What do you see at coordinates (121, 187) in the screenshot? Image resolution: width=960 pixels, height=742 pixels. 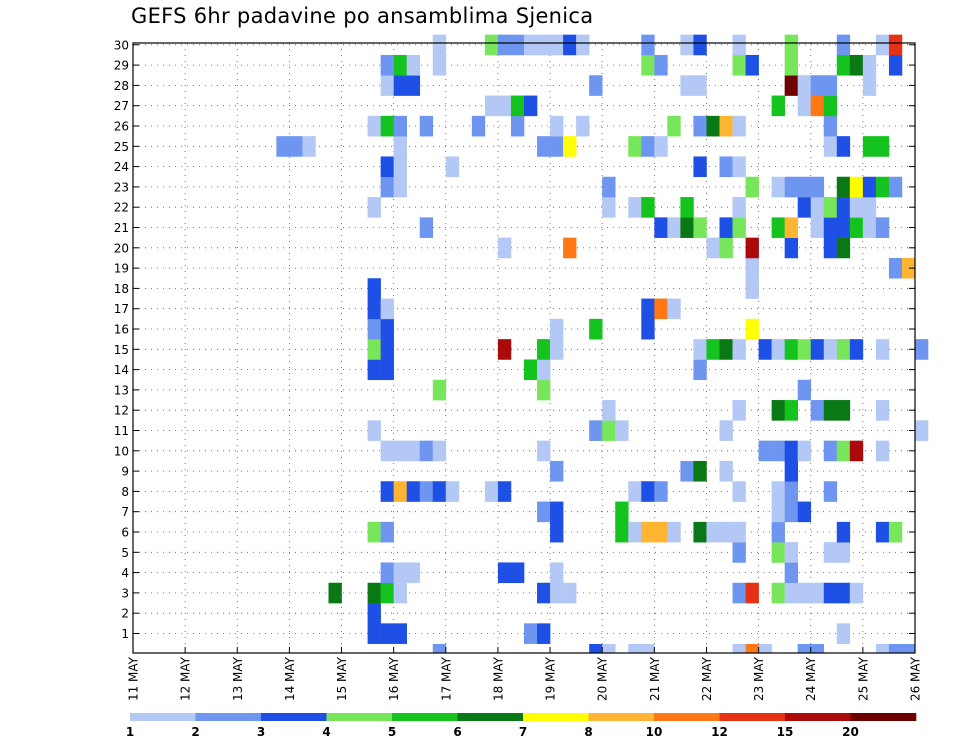 I see `y-tick-label: 23` at bounding box center [121, 187].